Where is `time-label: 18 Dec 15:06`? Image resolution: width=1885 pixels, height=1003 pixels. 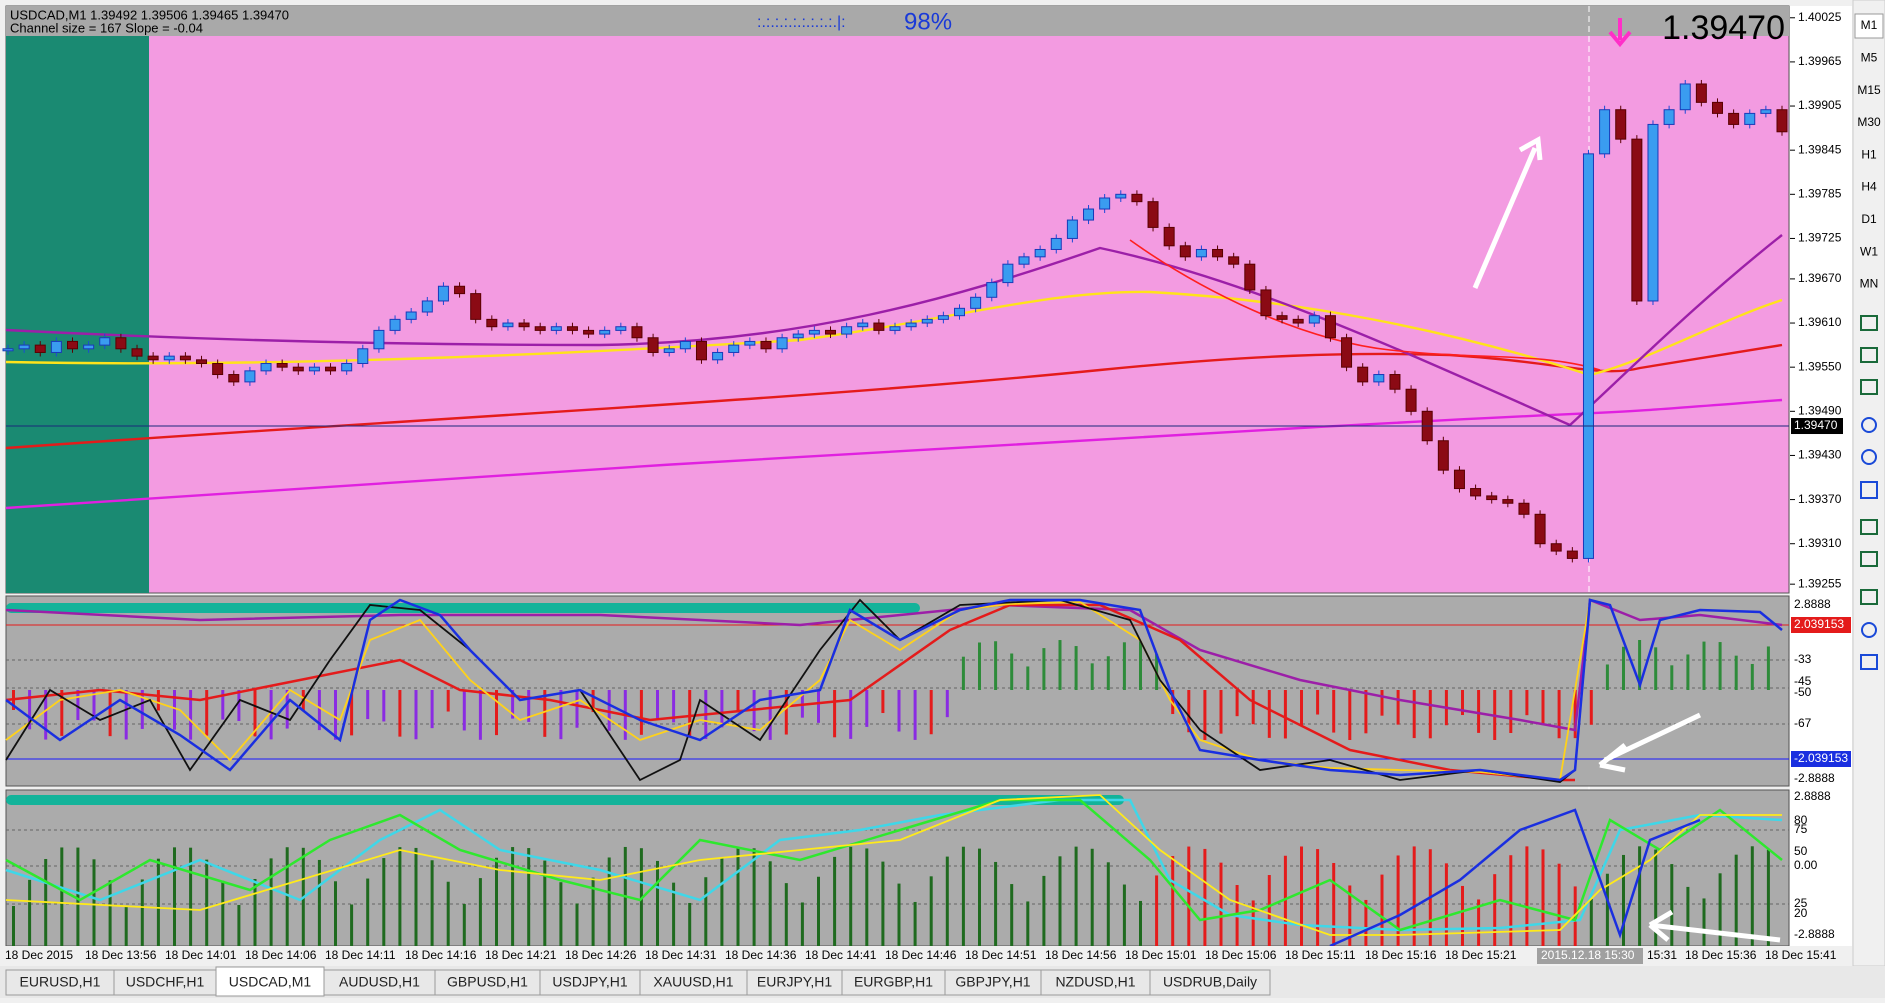 time-label: 18 Dec 15:06 is located at coordinates (1241, 955).